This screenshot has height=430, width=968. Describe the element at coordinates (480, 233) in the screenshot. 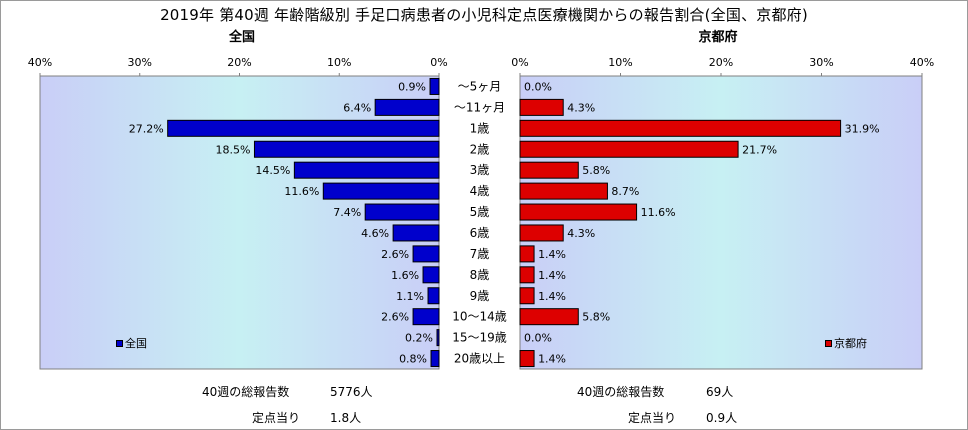

I see `category-label: 6歳` at that location.